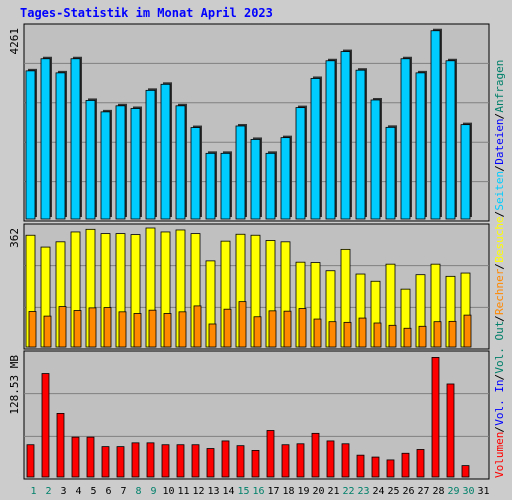  I want to click on x-tick-label-4: 4, so click(78, 491).